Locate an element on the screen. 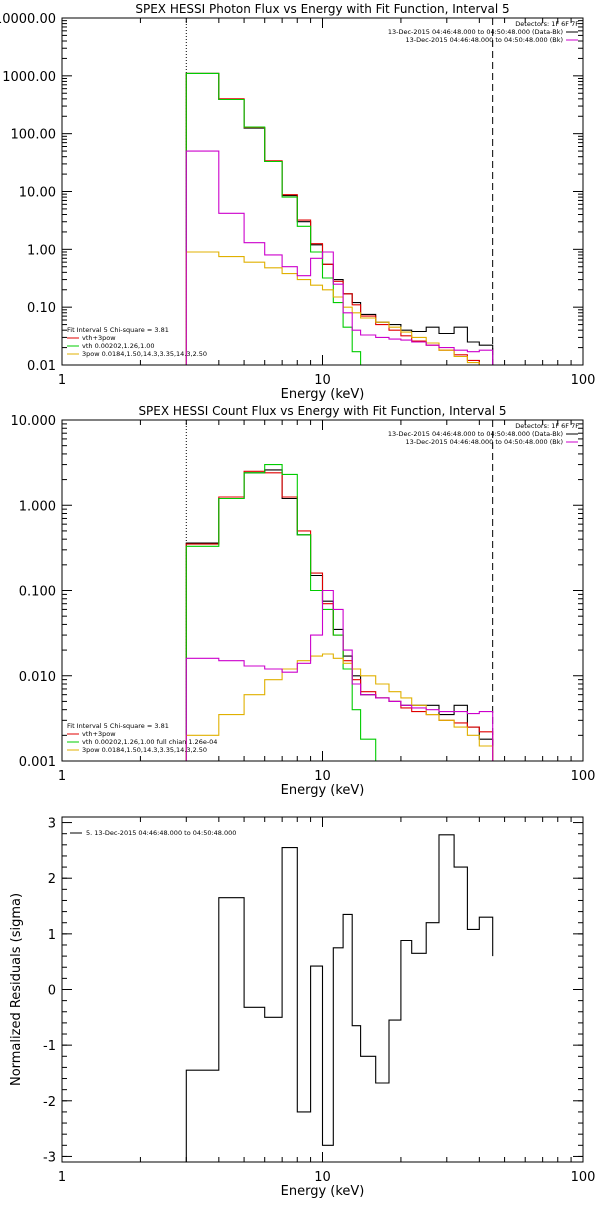 Image resolution: width=600 pixels, height=1205 pixels. y-tick-label: 10.000 is located at coordinates (34, 421).